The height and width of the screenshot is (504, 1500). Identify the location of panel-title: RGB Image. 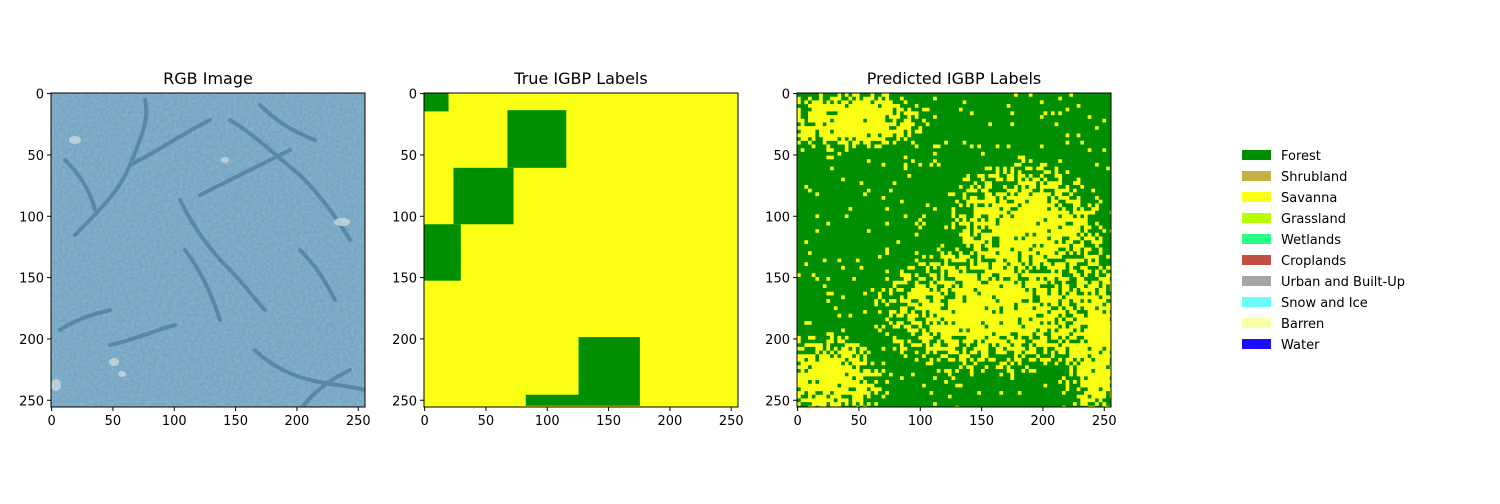
(208, 78).